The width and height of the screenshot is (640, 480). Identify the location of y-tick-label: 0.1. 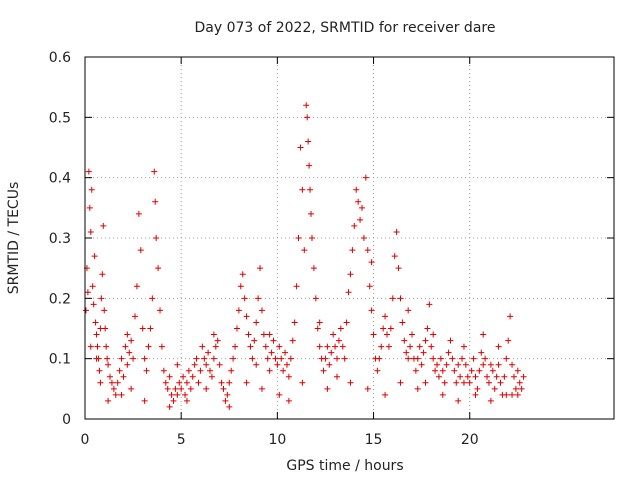
(60, 360).